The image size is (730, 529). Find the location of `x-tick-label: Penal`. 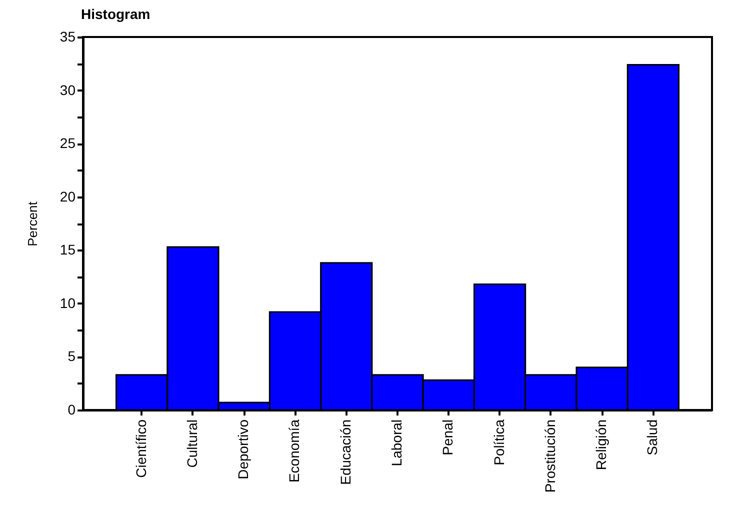

x-tick-label: Penal is located at coordinates (448, 438).